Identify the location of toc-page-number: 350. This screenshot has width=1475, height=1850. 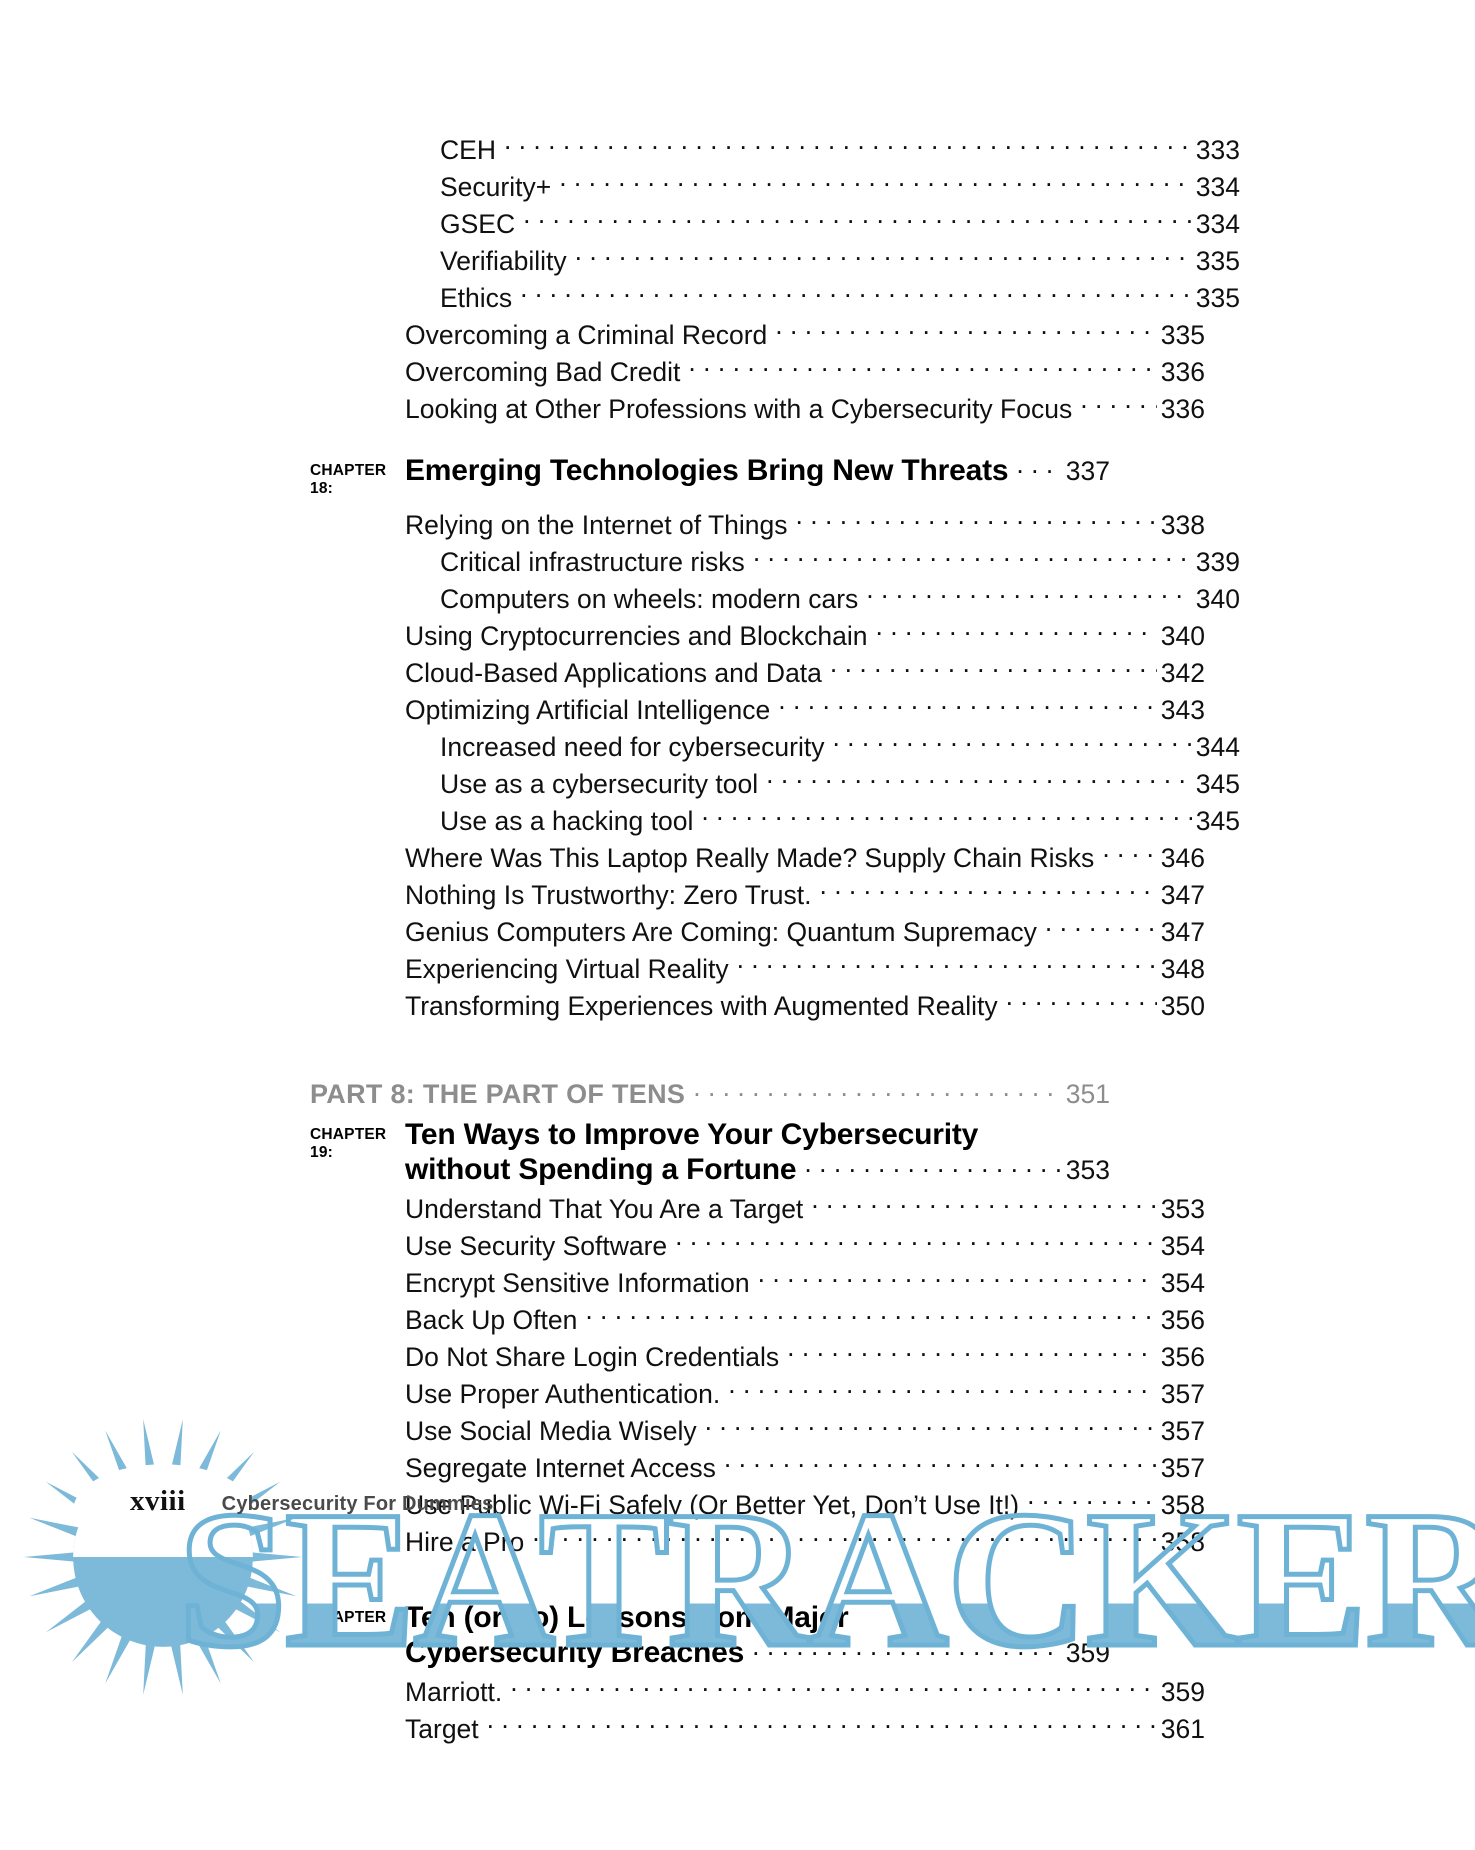
(1182, 1006).